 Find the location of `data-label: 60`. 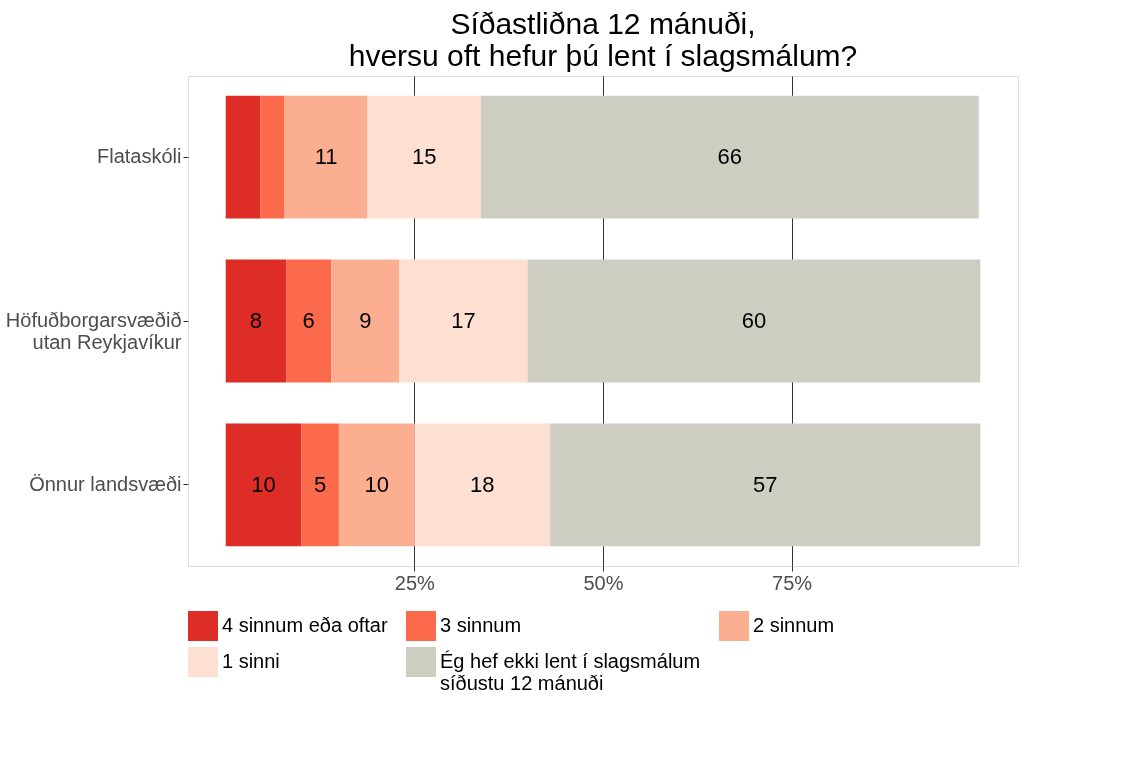

data-label: 60 is located at coordinates (754, 320).